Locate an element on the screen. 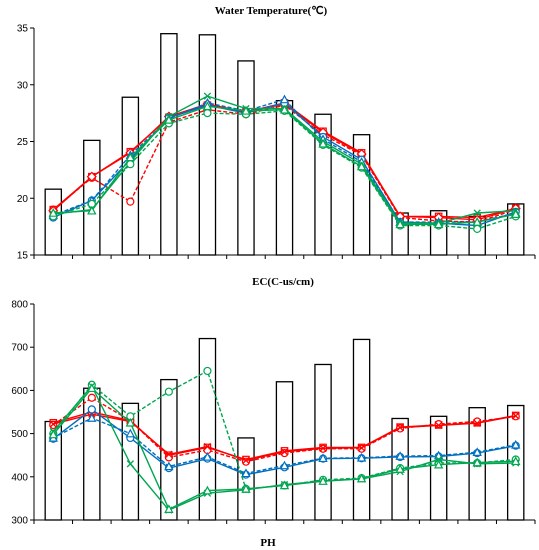 This screenshot has height=550, width=539. chart-title-ph: PH is located at coordinates (268, 543).